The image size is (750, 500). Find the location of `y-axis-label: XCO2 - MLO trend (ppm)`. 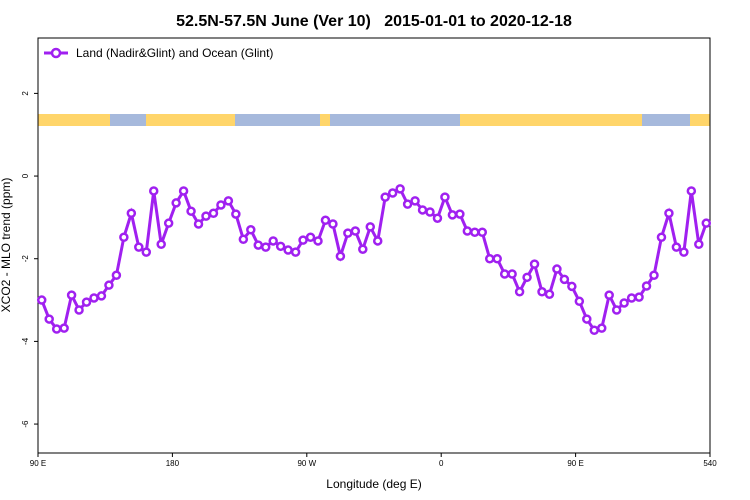

y-axis-label: XCO2 - MLO trend (ppm) is located at coordinates (6, 245).